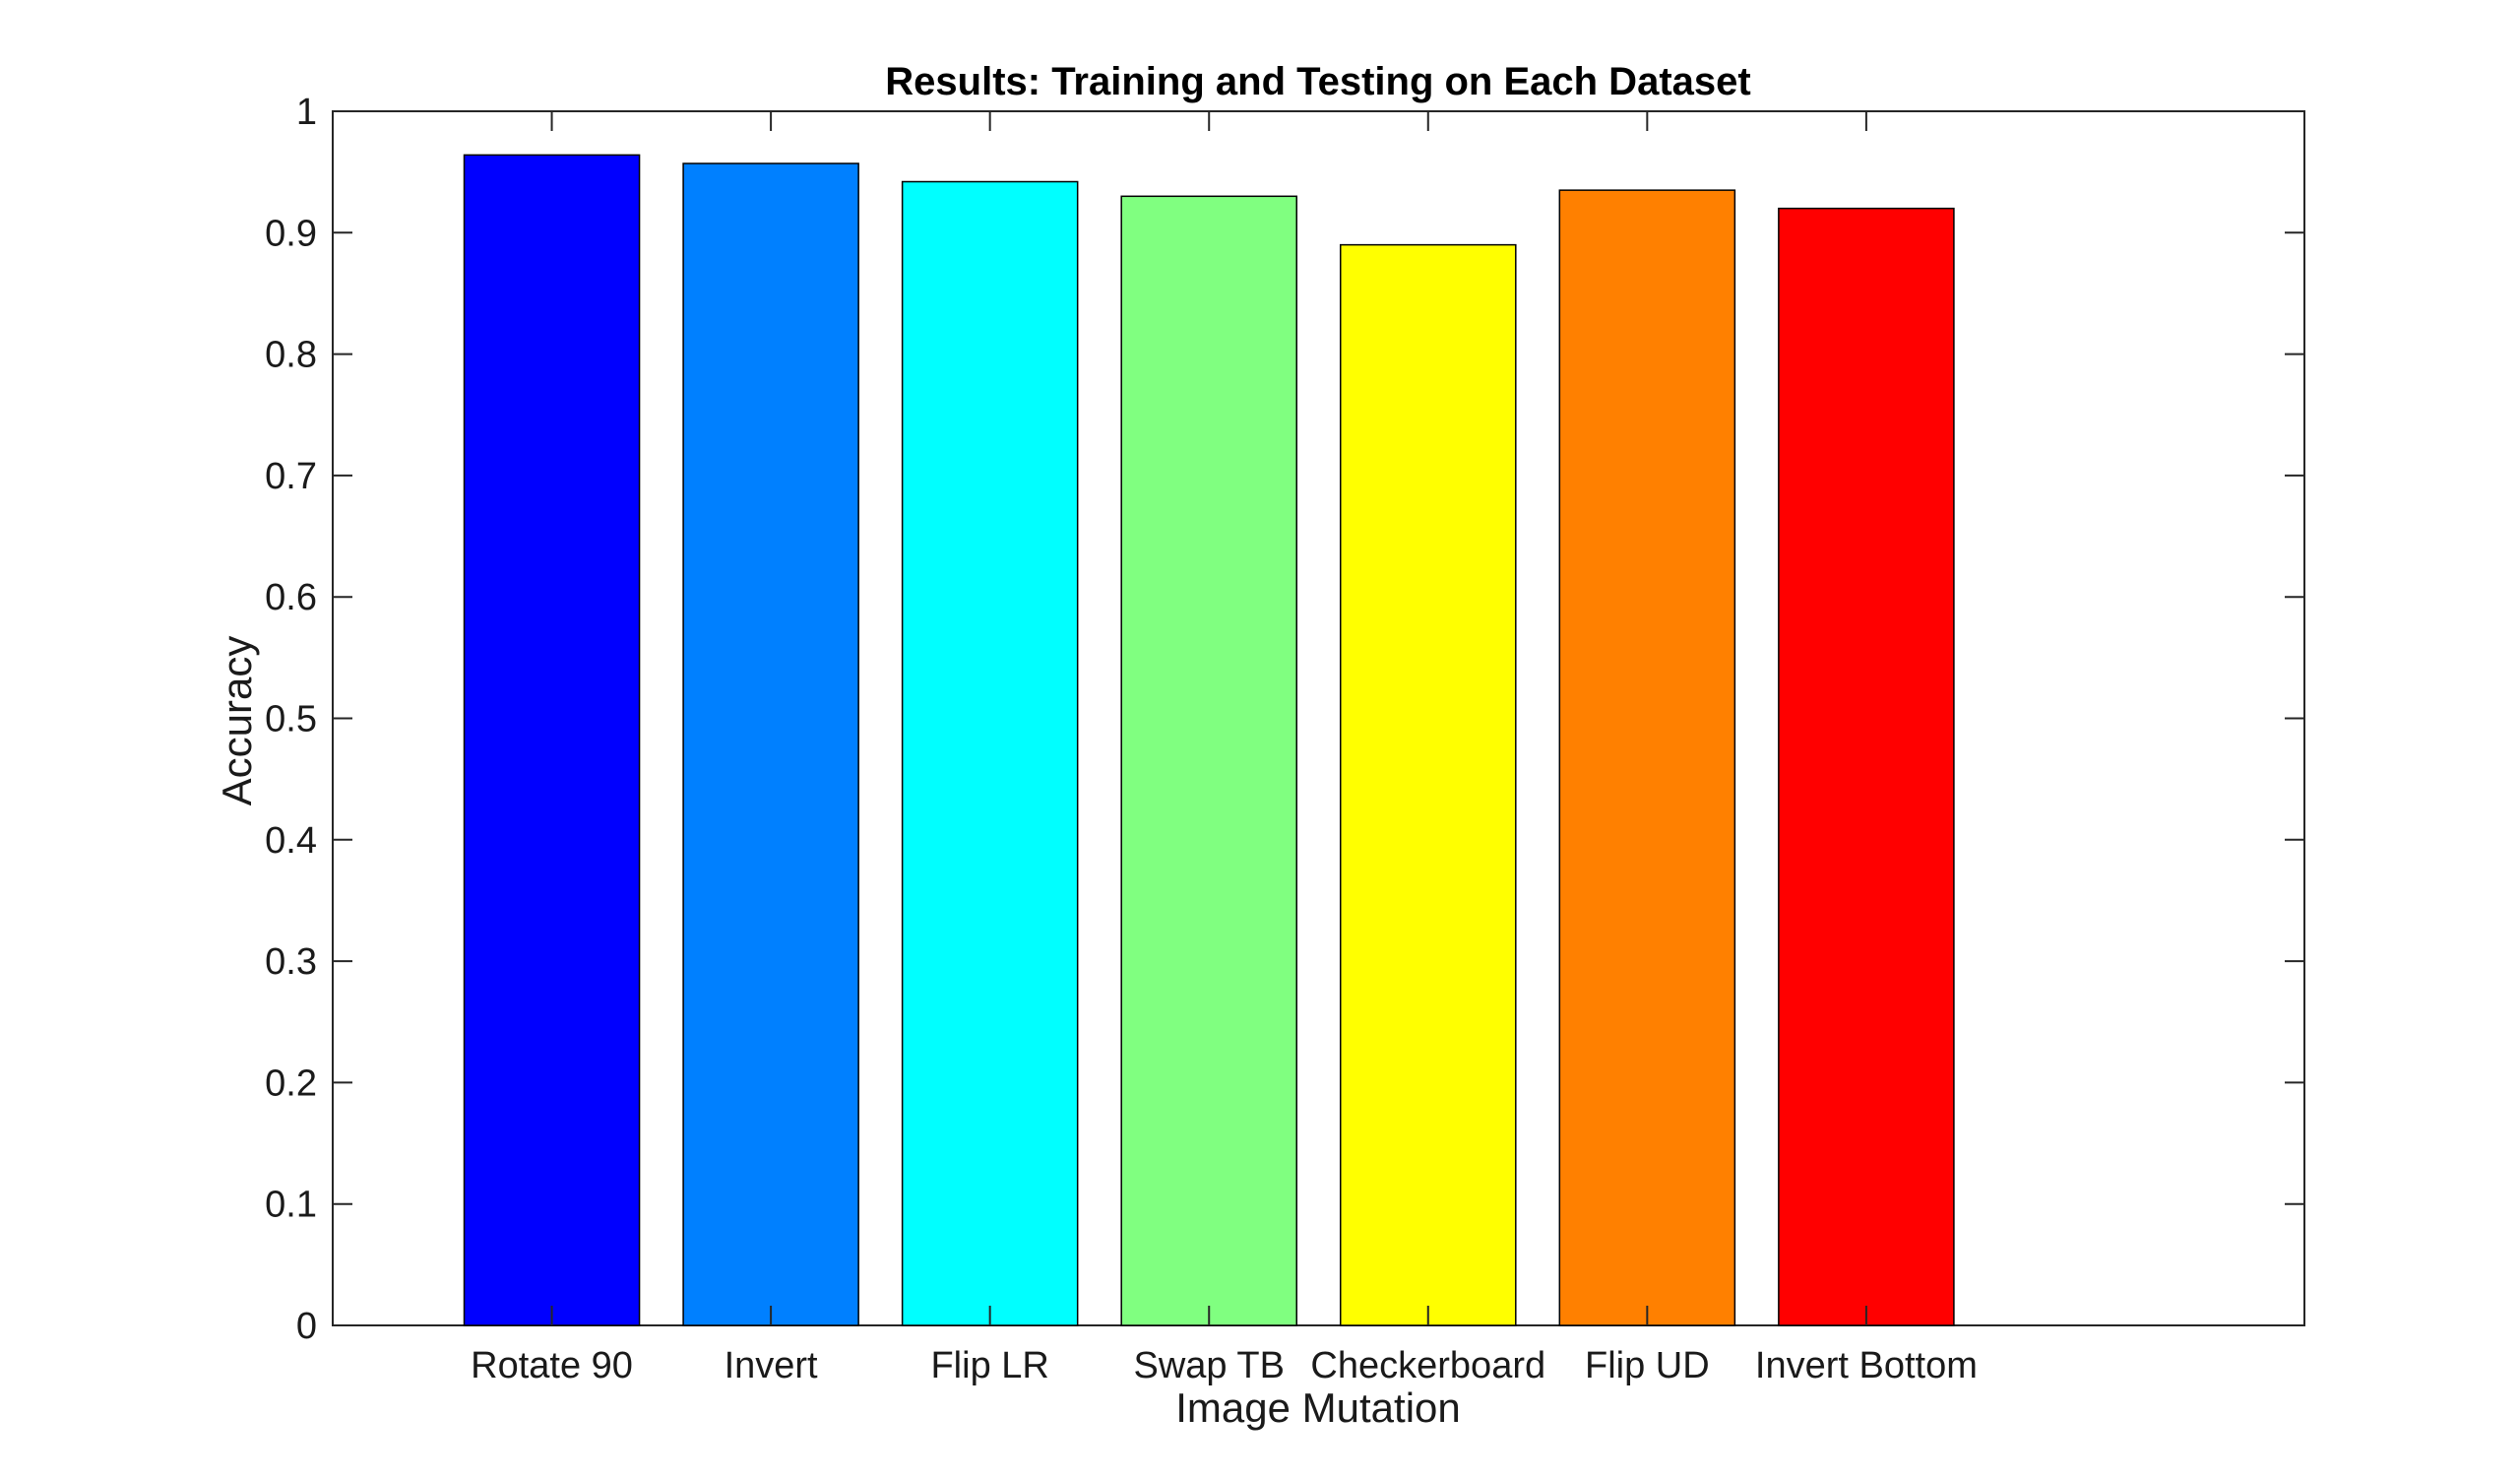 This screenshot has width=2520, height=1480. What do you see at coordinates (306, 1326) in the screenshot?
I see `y-tick-label: 0` at bounding box center [306, 1326].